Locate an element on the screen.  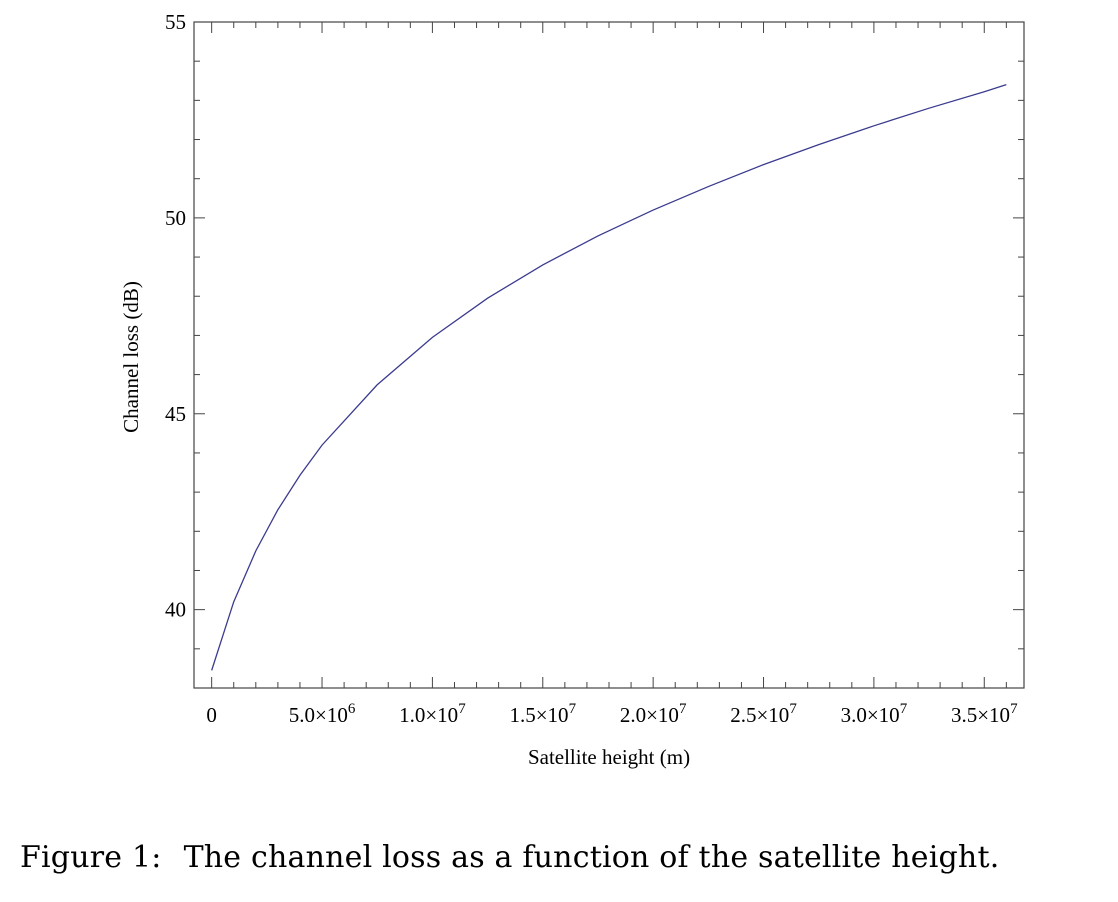
x-tick-label: 1.5×10⁷ is located at coordinates (542, 714).